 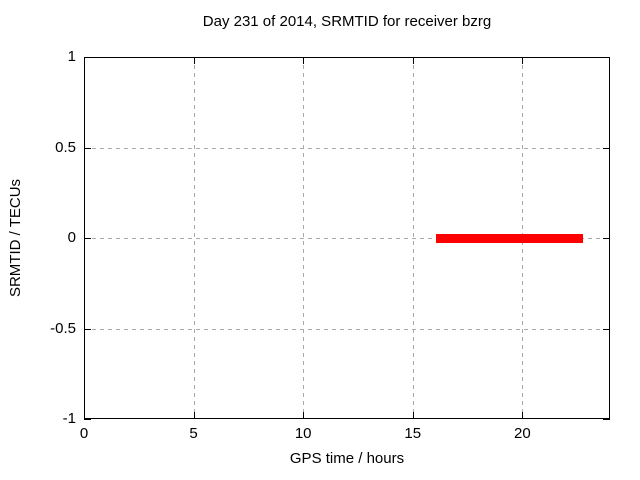 What do you see at coordinates (69, 418) in the screenshot?
I see `y-tick-label--1: -1` at bounding box center [69, 418].